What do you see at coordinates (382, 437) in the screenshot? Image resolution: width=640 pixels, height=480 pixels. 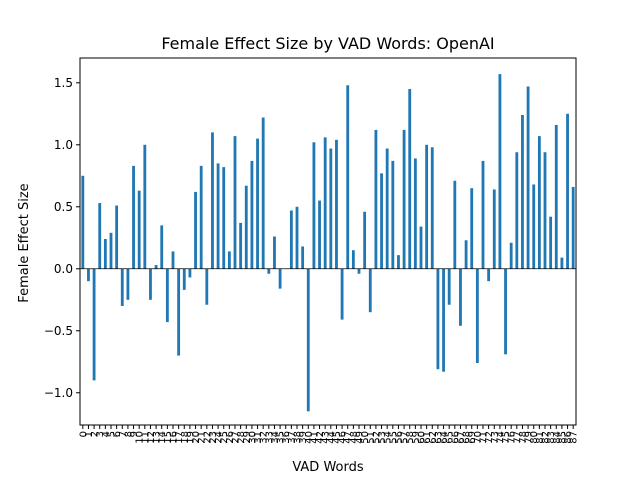 I see `x-tick-label: 53` at bounding box center [382, 437].